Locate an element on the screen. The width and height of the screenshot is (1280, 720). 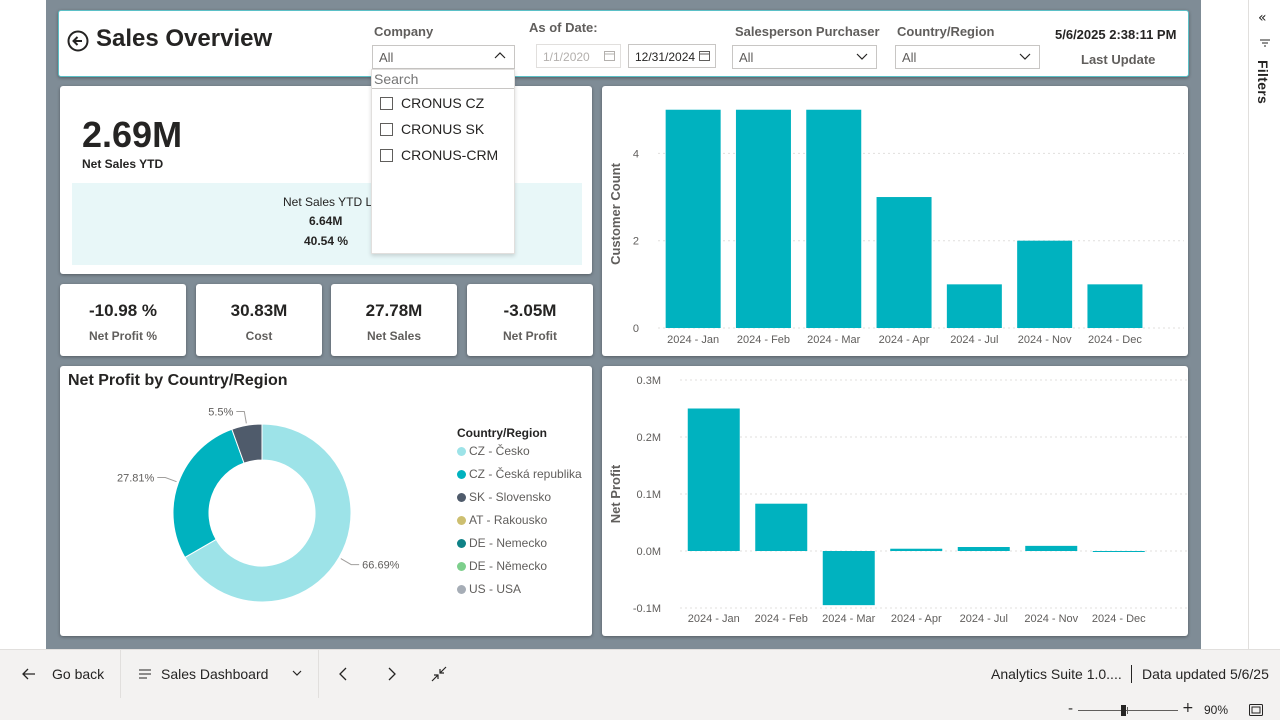
legend-label: CZ - Česko is located at coordinates (499, 451).